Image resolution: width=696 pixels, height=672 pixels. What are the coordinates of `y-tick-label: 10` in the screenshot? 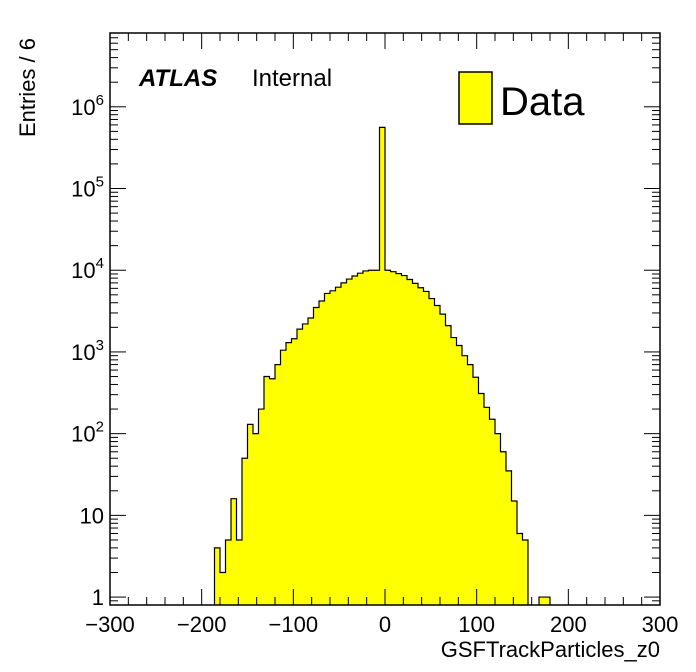 It's located at (92, 515).